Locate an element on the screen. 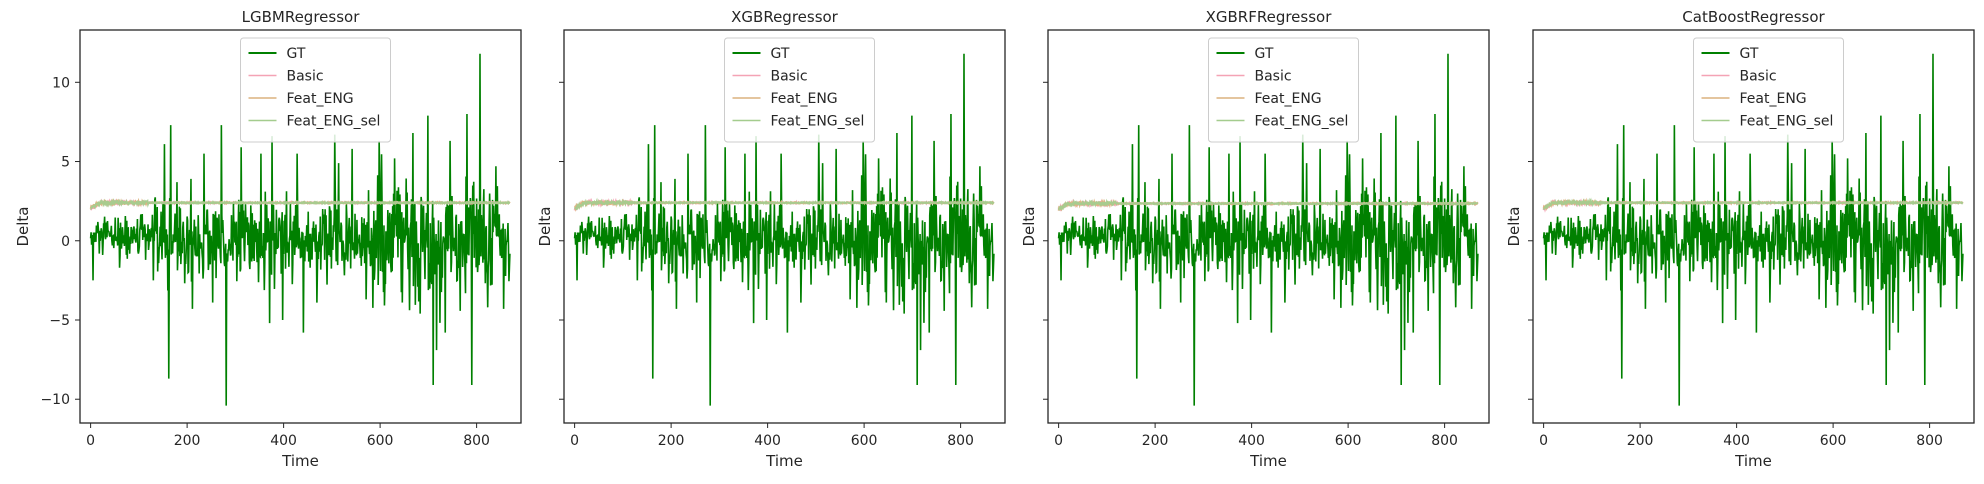  chart-title: CatBoostRegressor is located at coordinates (1753, 17).